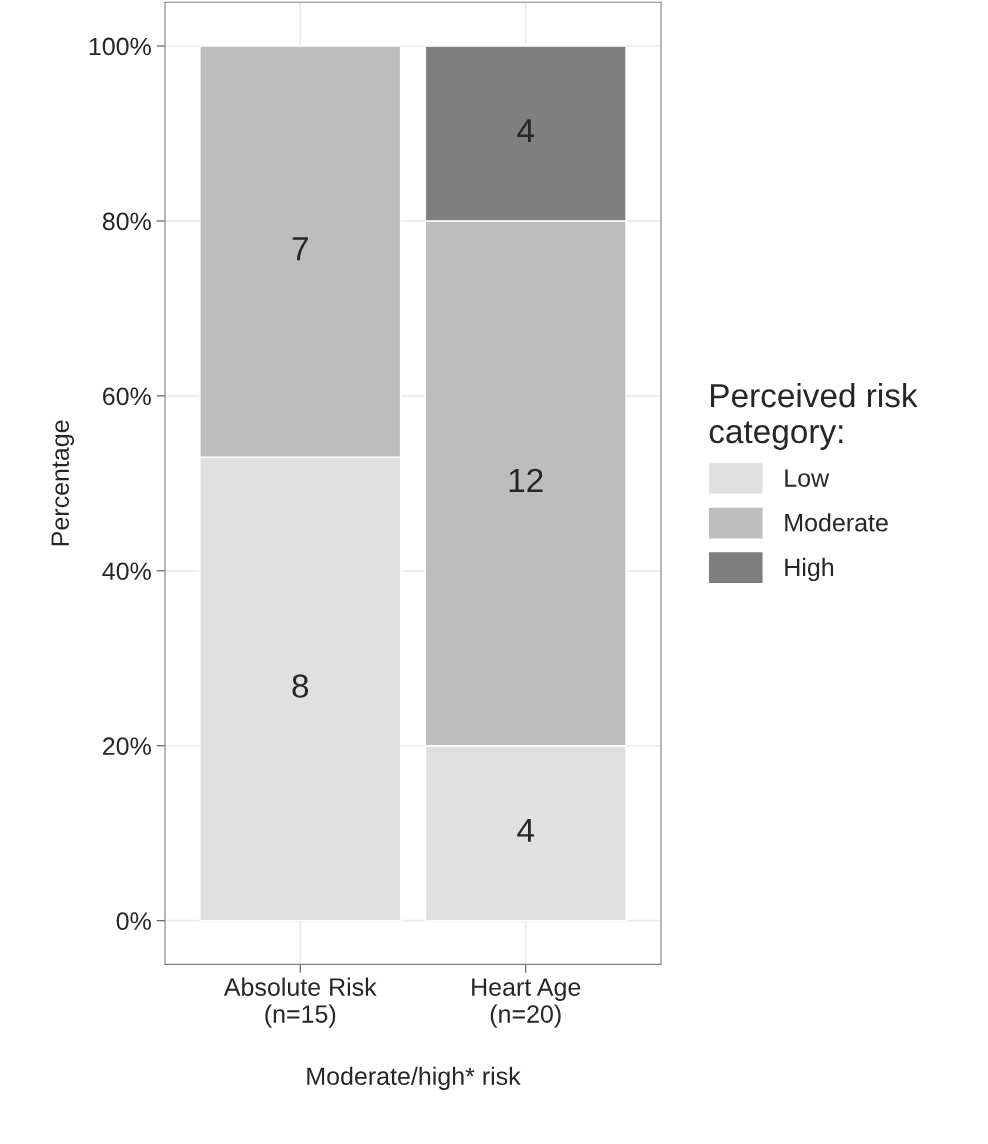  Describe the element at coordinates (133, 921) in the screenshot. I see `y-tick-label: 0%` at that location.